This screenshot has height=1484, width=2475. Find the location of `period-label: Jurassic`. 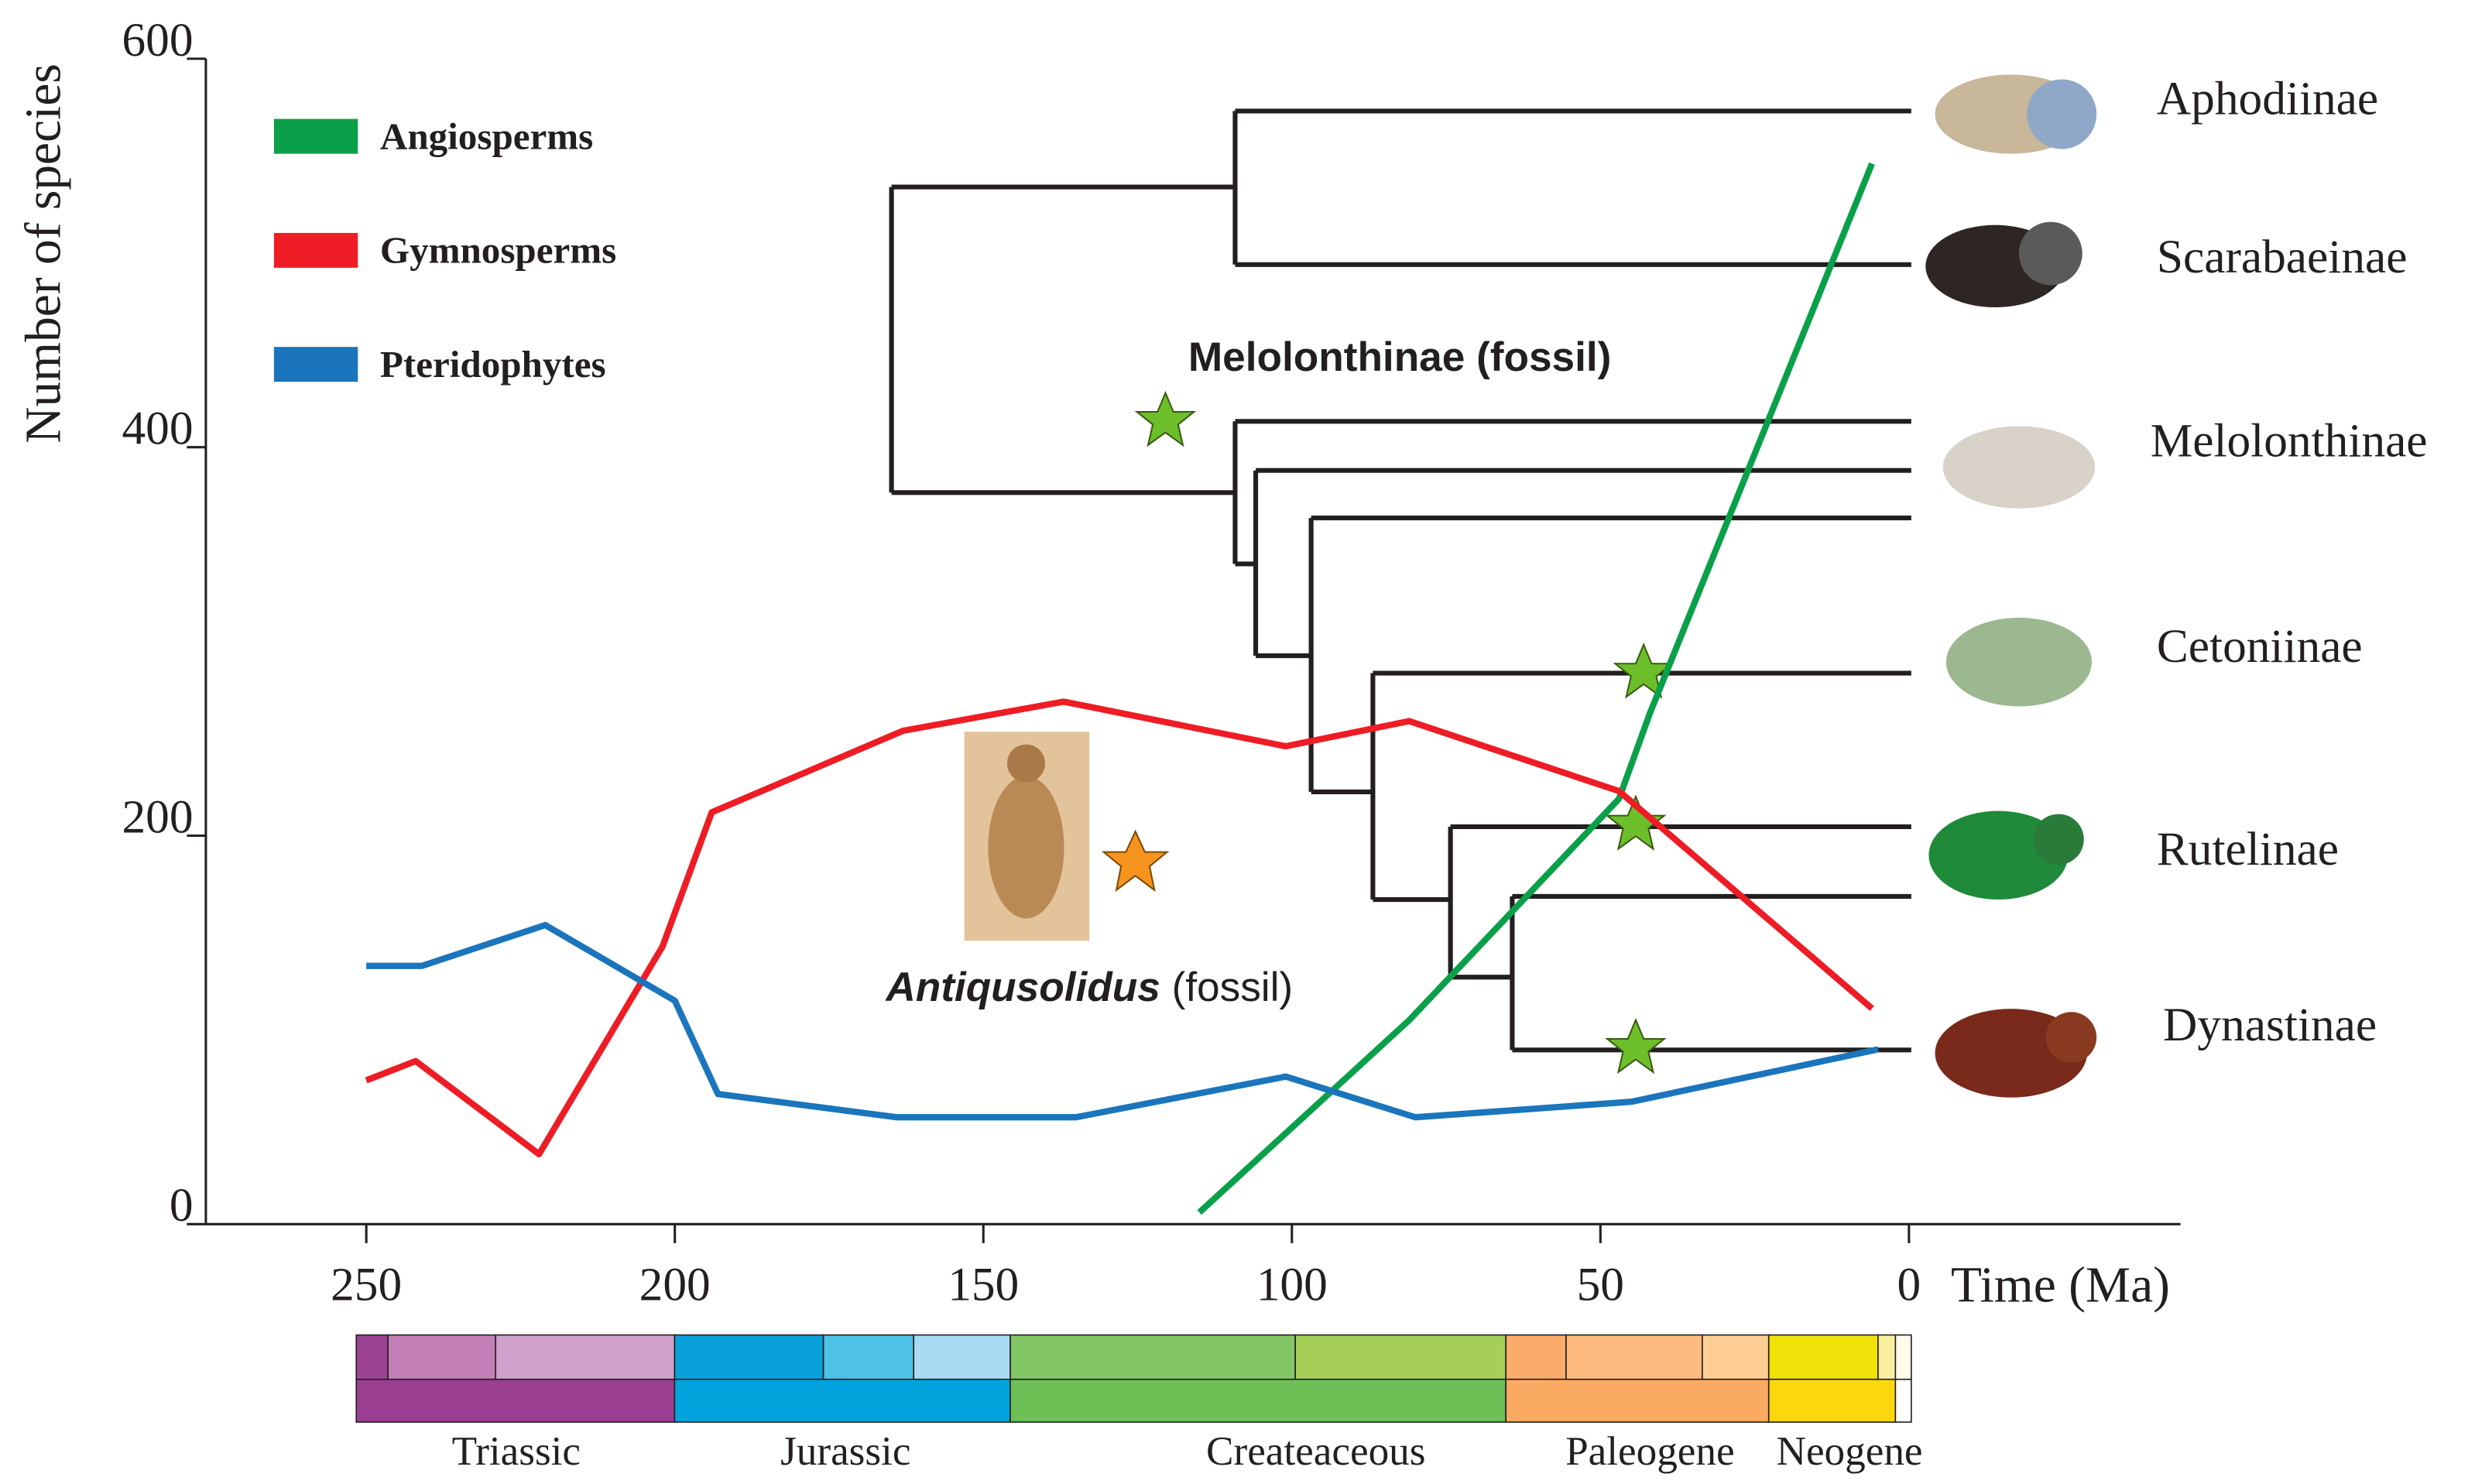

period-label: Jurassic is located at coordinates (845, 1451).